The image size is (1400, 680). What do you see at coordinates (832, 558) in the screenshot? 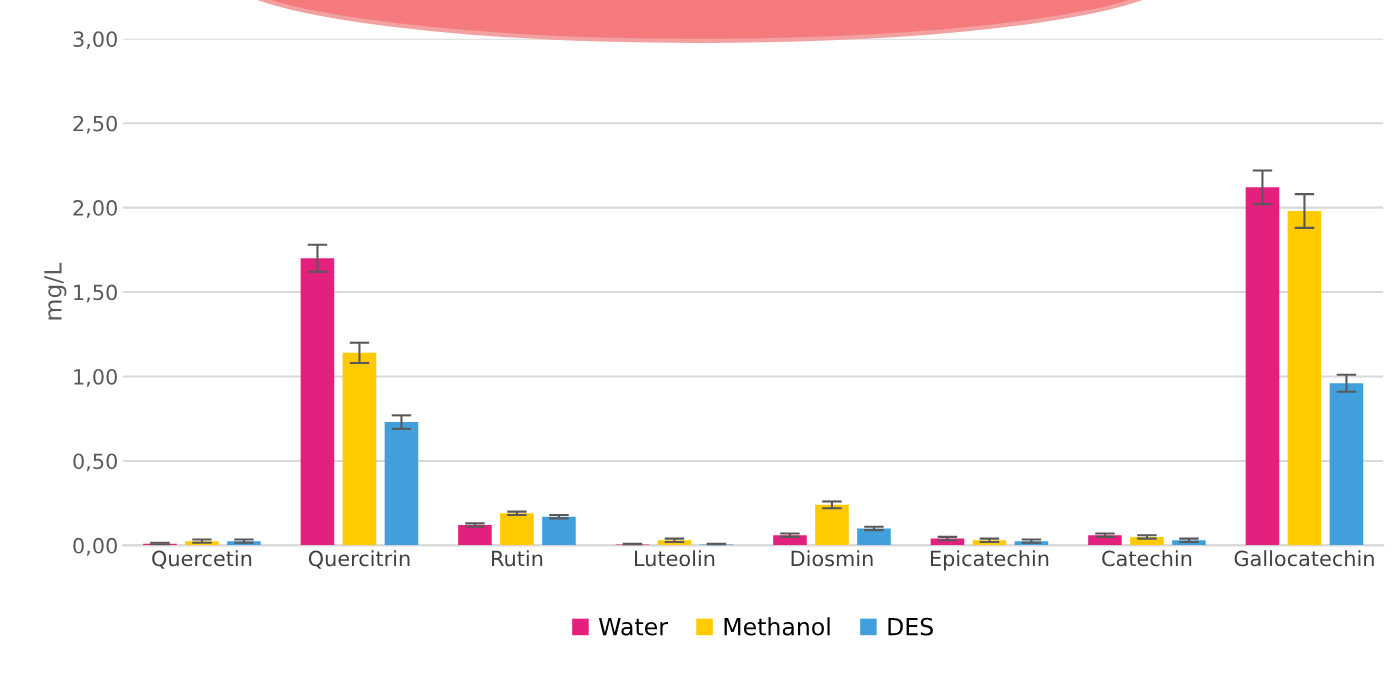
I see `x-tick-label: Diosmin` at bounding box center [832, 558].